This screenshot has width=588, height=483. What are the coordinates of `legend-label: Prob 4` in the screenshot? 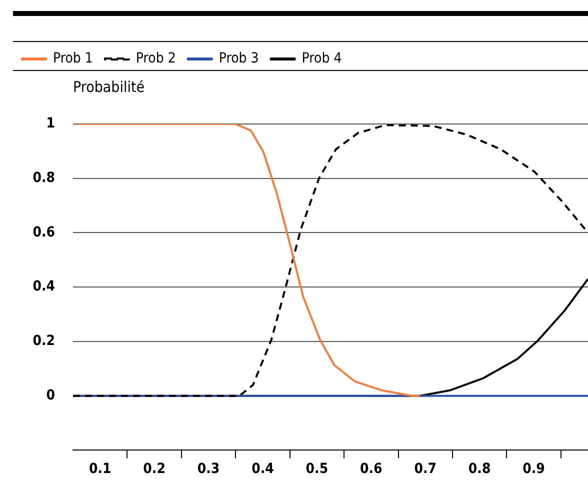 It's located at (322, 58).